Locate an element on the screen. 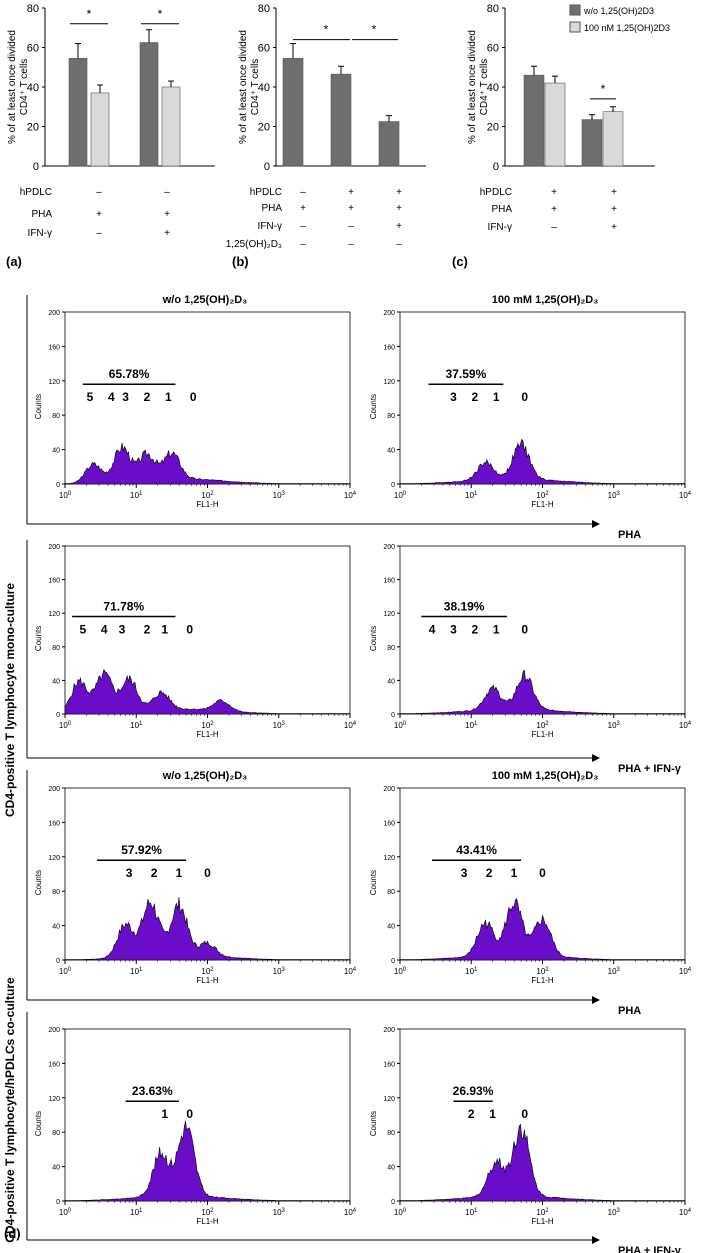 This screenshot has width=709, height=1253. arrow-label: PHA + IFN-γ is located at coordinates (650, 1249).